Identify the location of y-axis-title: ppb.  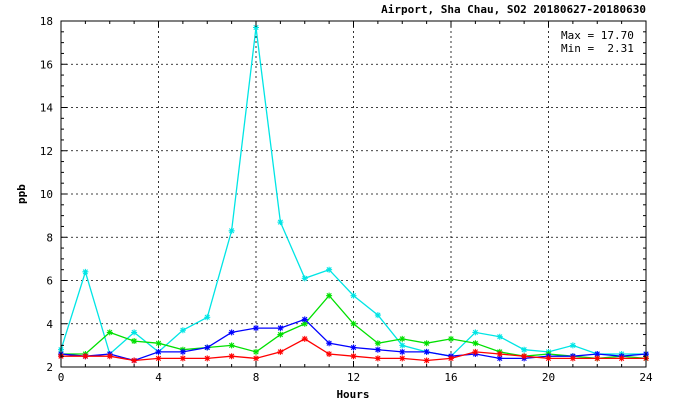
(21, 194).